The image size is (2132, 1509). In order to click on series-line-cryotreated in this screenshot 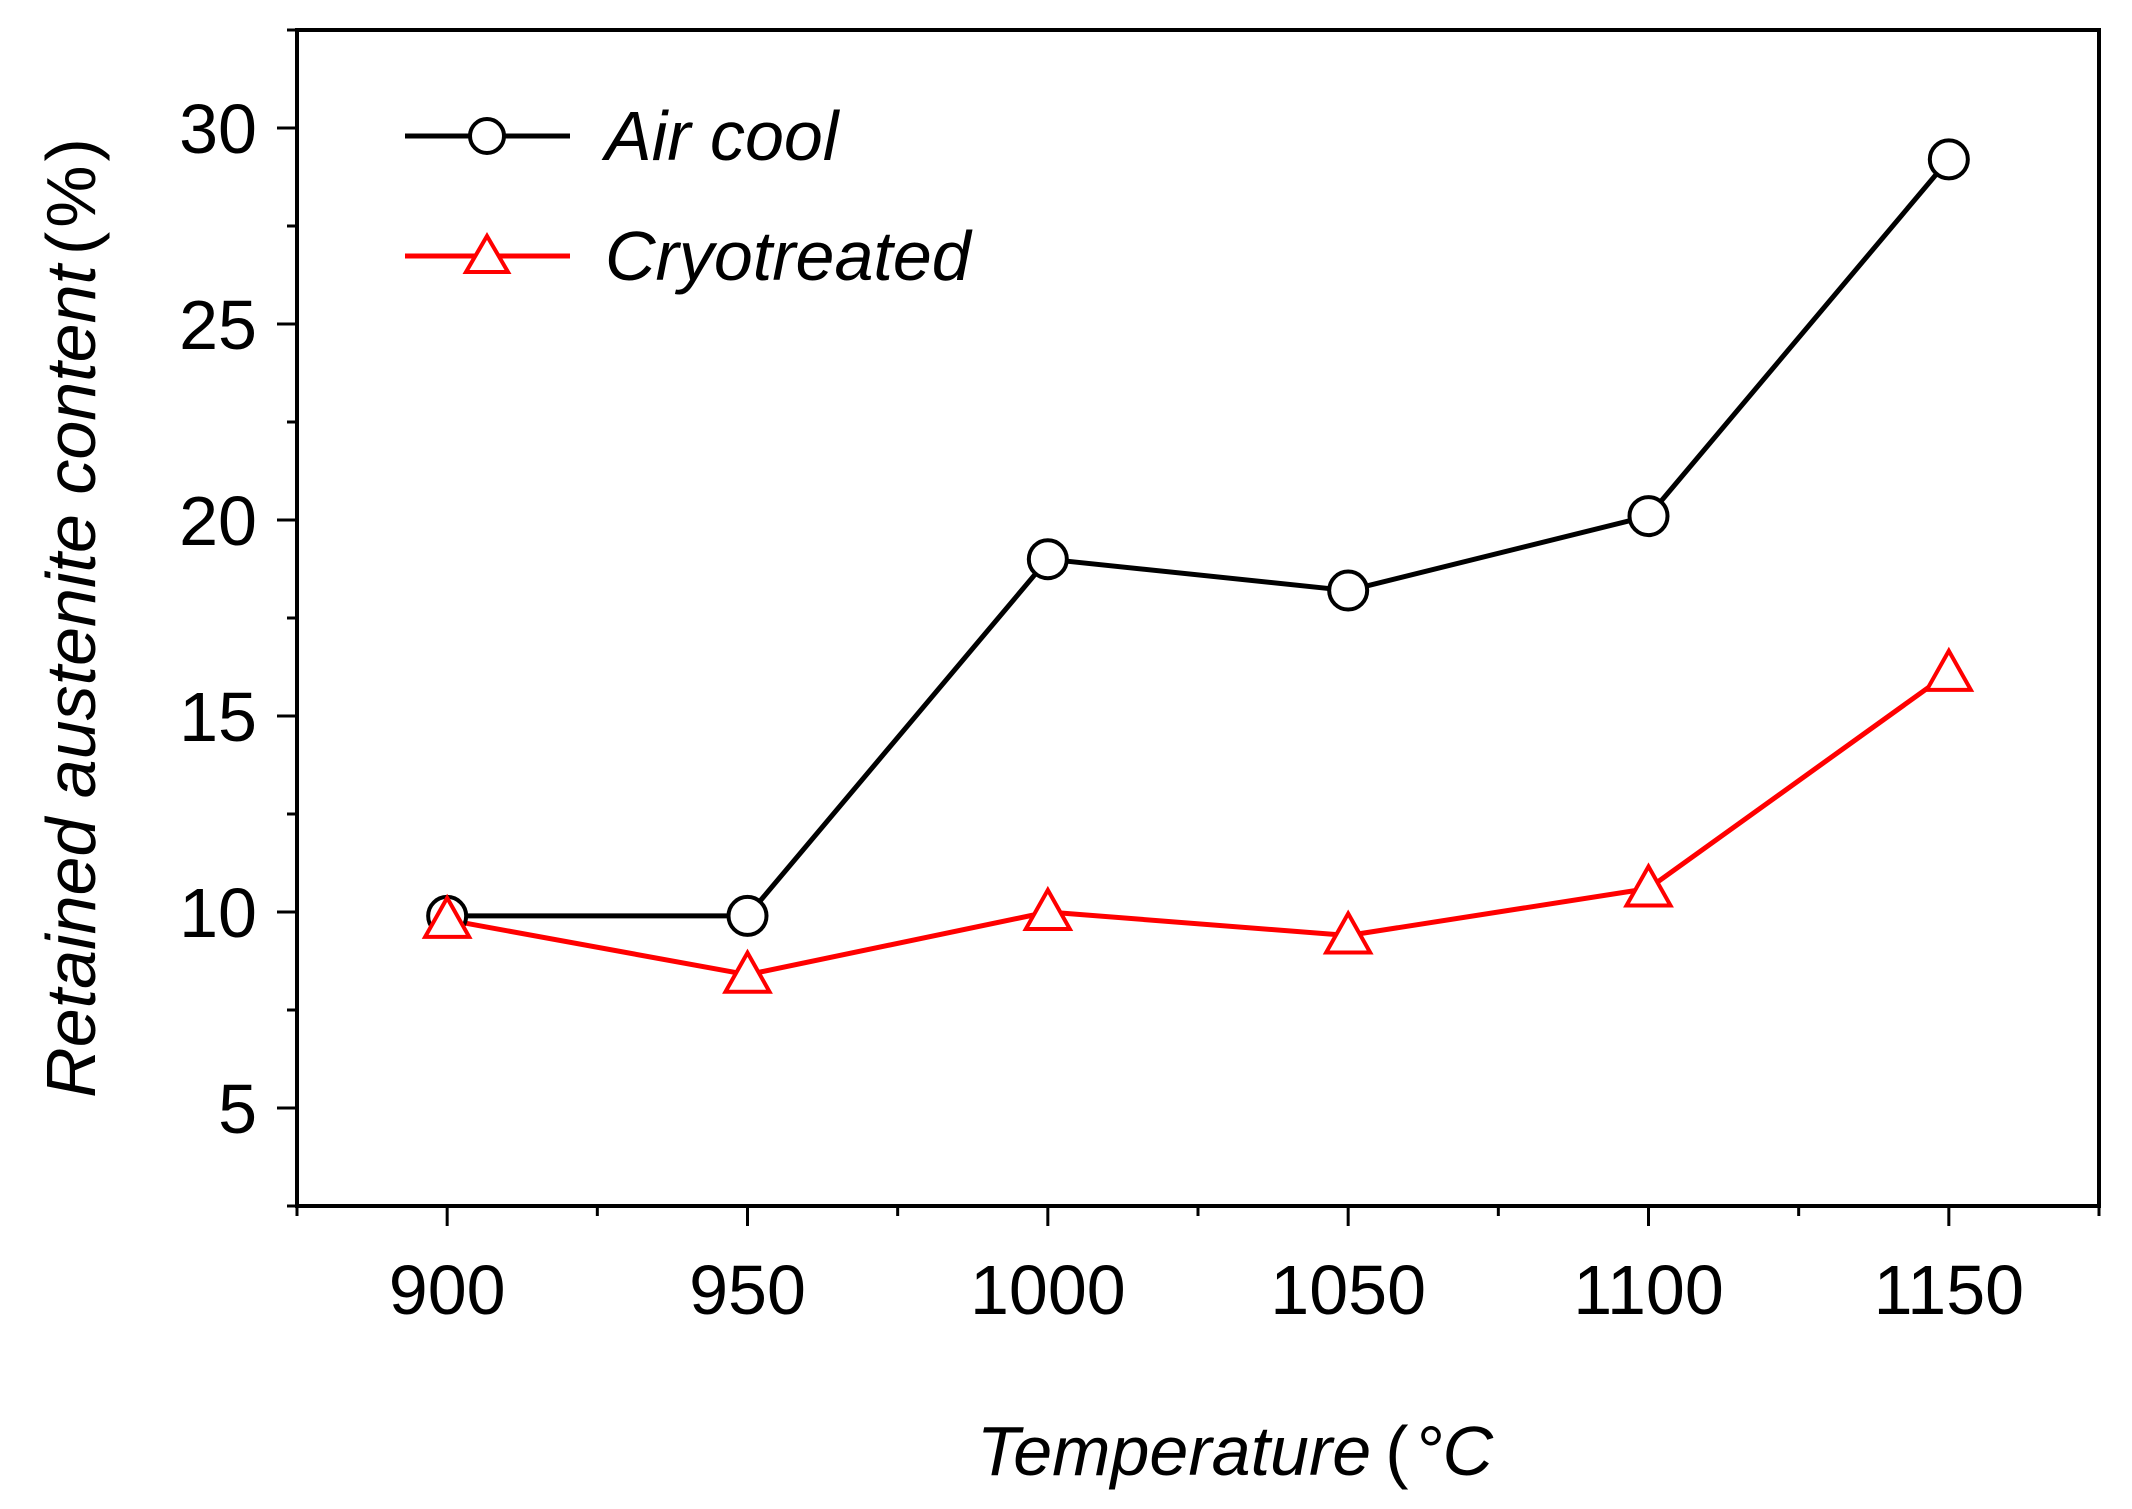, I will do `click(1198, 824)`.